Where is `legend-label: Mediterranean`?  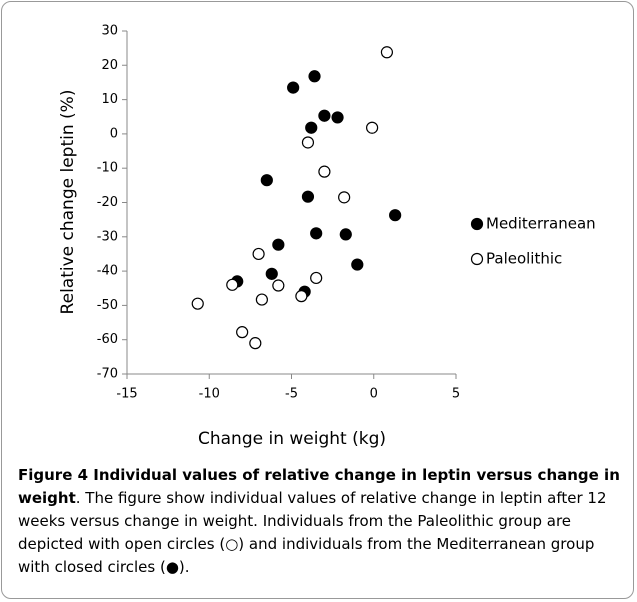
legend-label: Mediterranean is located at coordinates (541, 224).